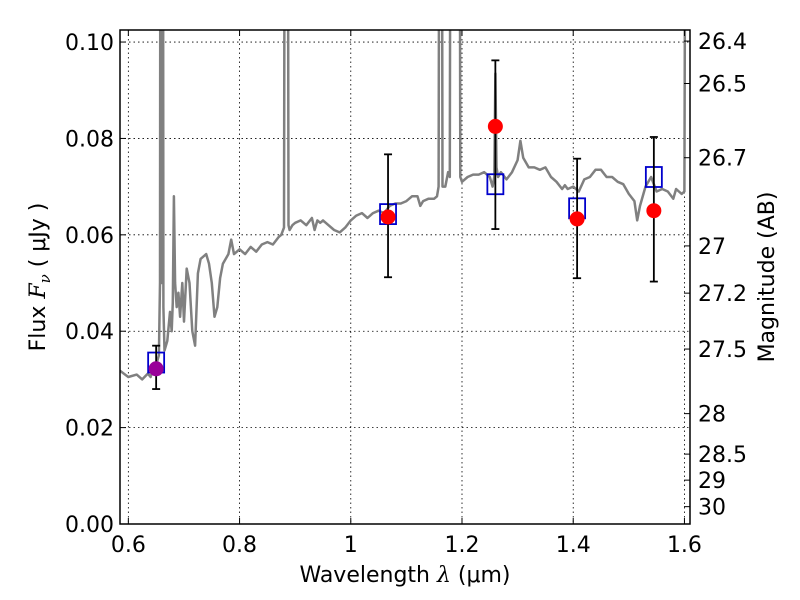  What do you see at coordinates (89, 429) in the screenshot?
I see `y-tick-label: 0.02` at bounding box center [89, 429].